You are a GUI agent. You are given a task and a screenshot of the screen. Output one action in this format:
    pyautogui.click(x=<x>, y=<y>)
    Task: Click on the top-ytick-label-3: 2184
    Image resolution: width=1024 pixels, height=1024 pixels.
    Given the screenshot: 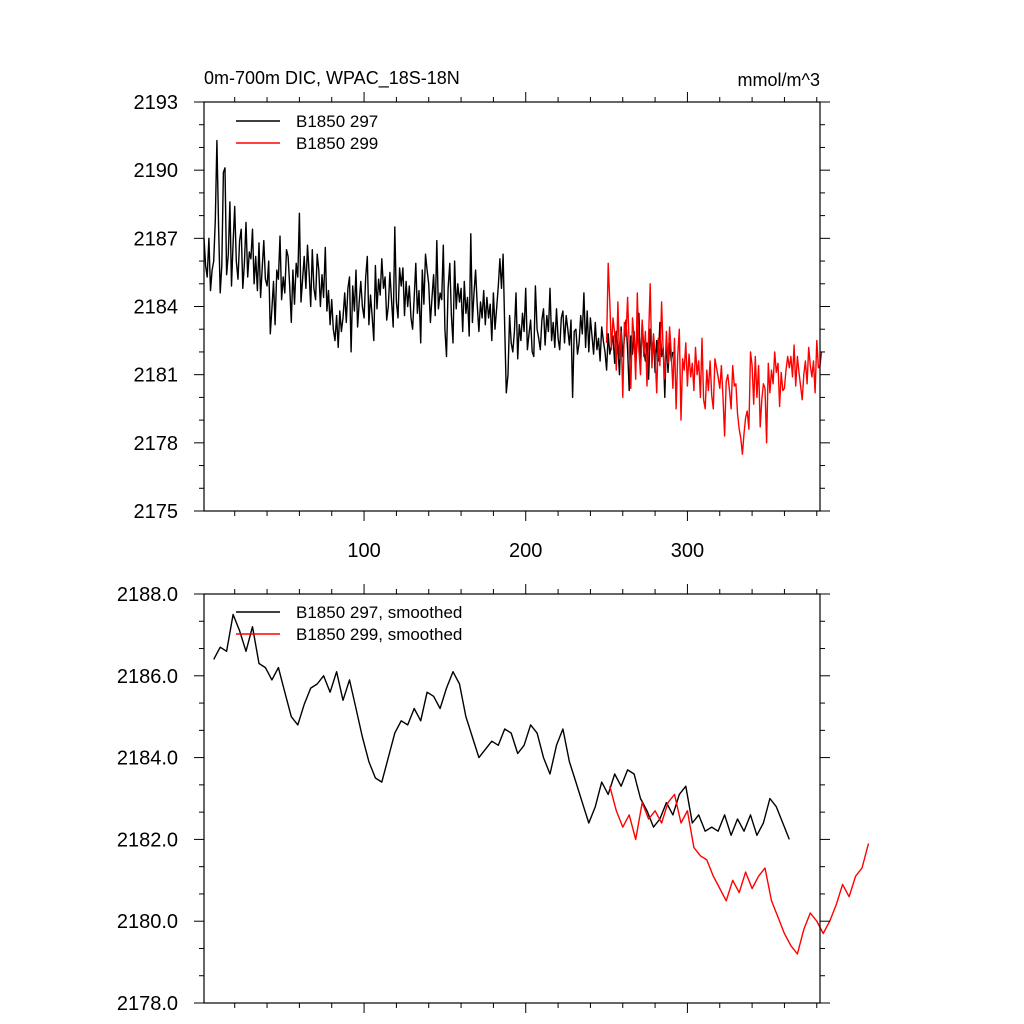 What is the action you would take?
    pyautogui.click(x=156, y=308)
    